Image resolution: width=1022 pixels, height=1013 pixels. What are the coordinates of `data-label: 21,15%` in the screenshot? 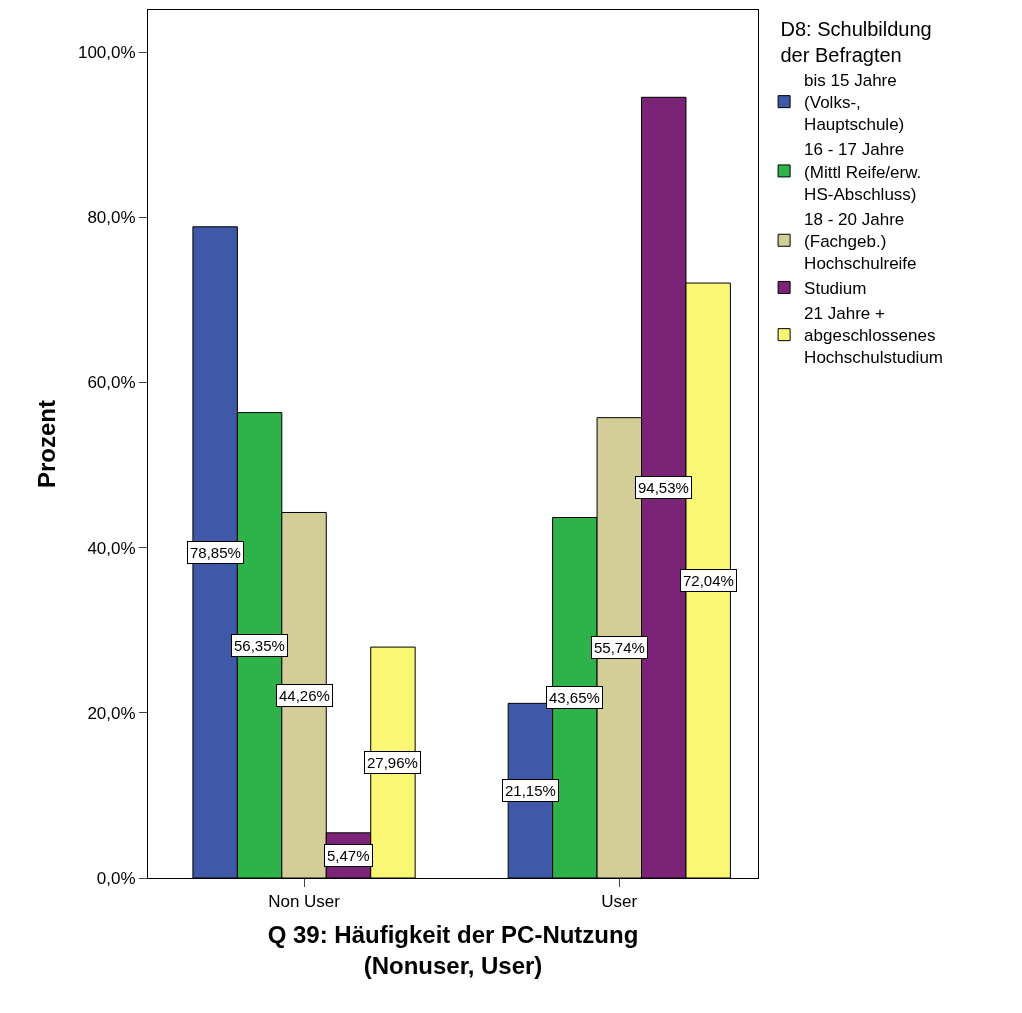 It's located at (530, 790).